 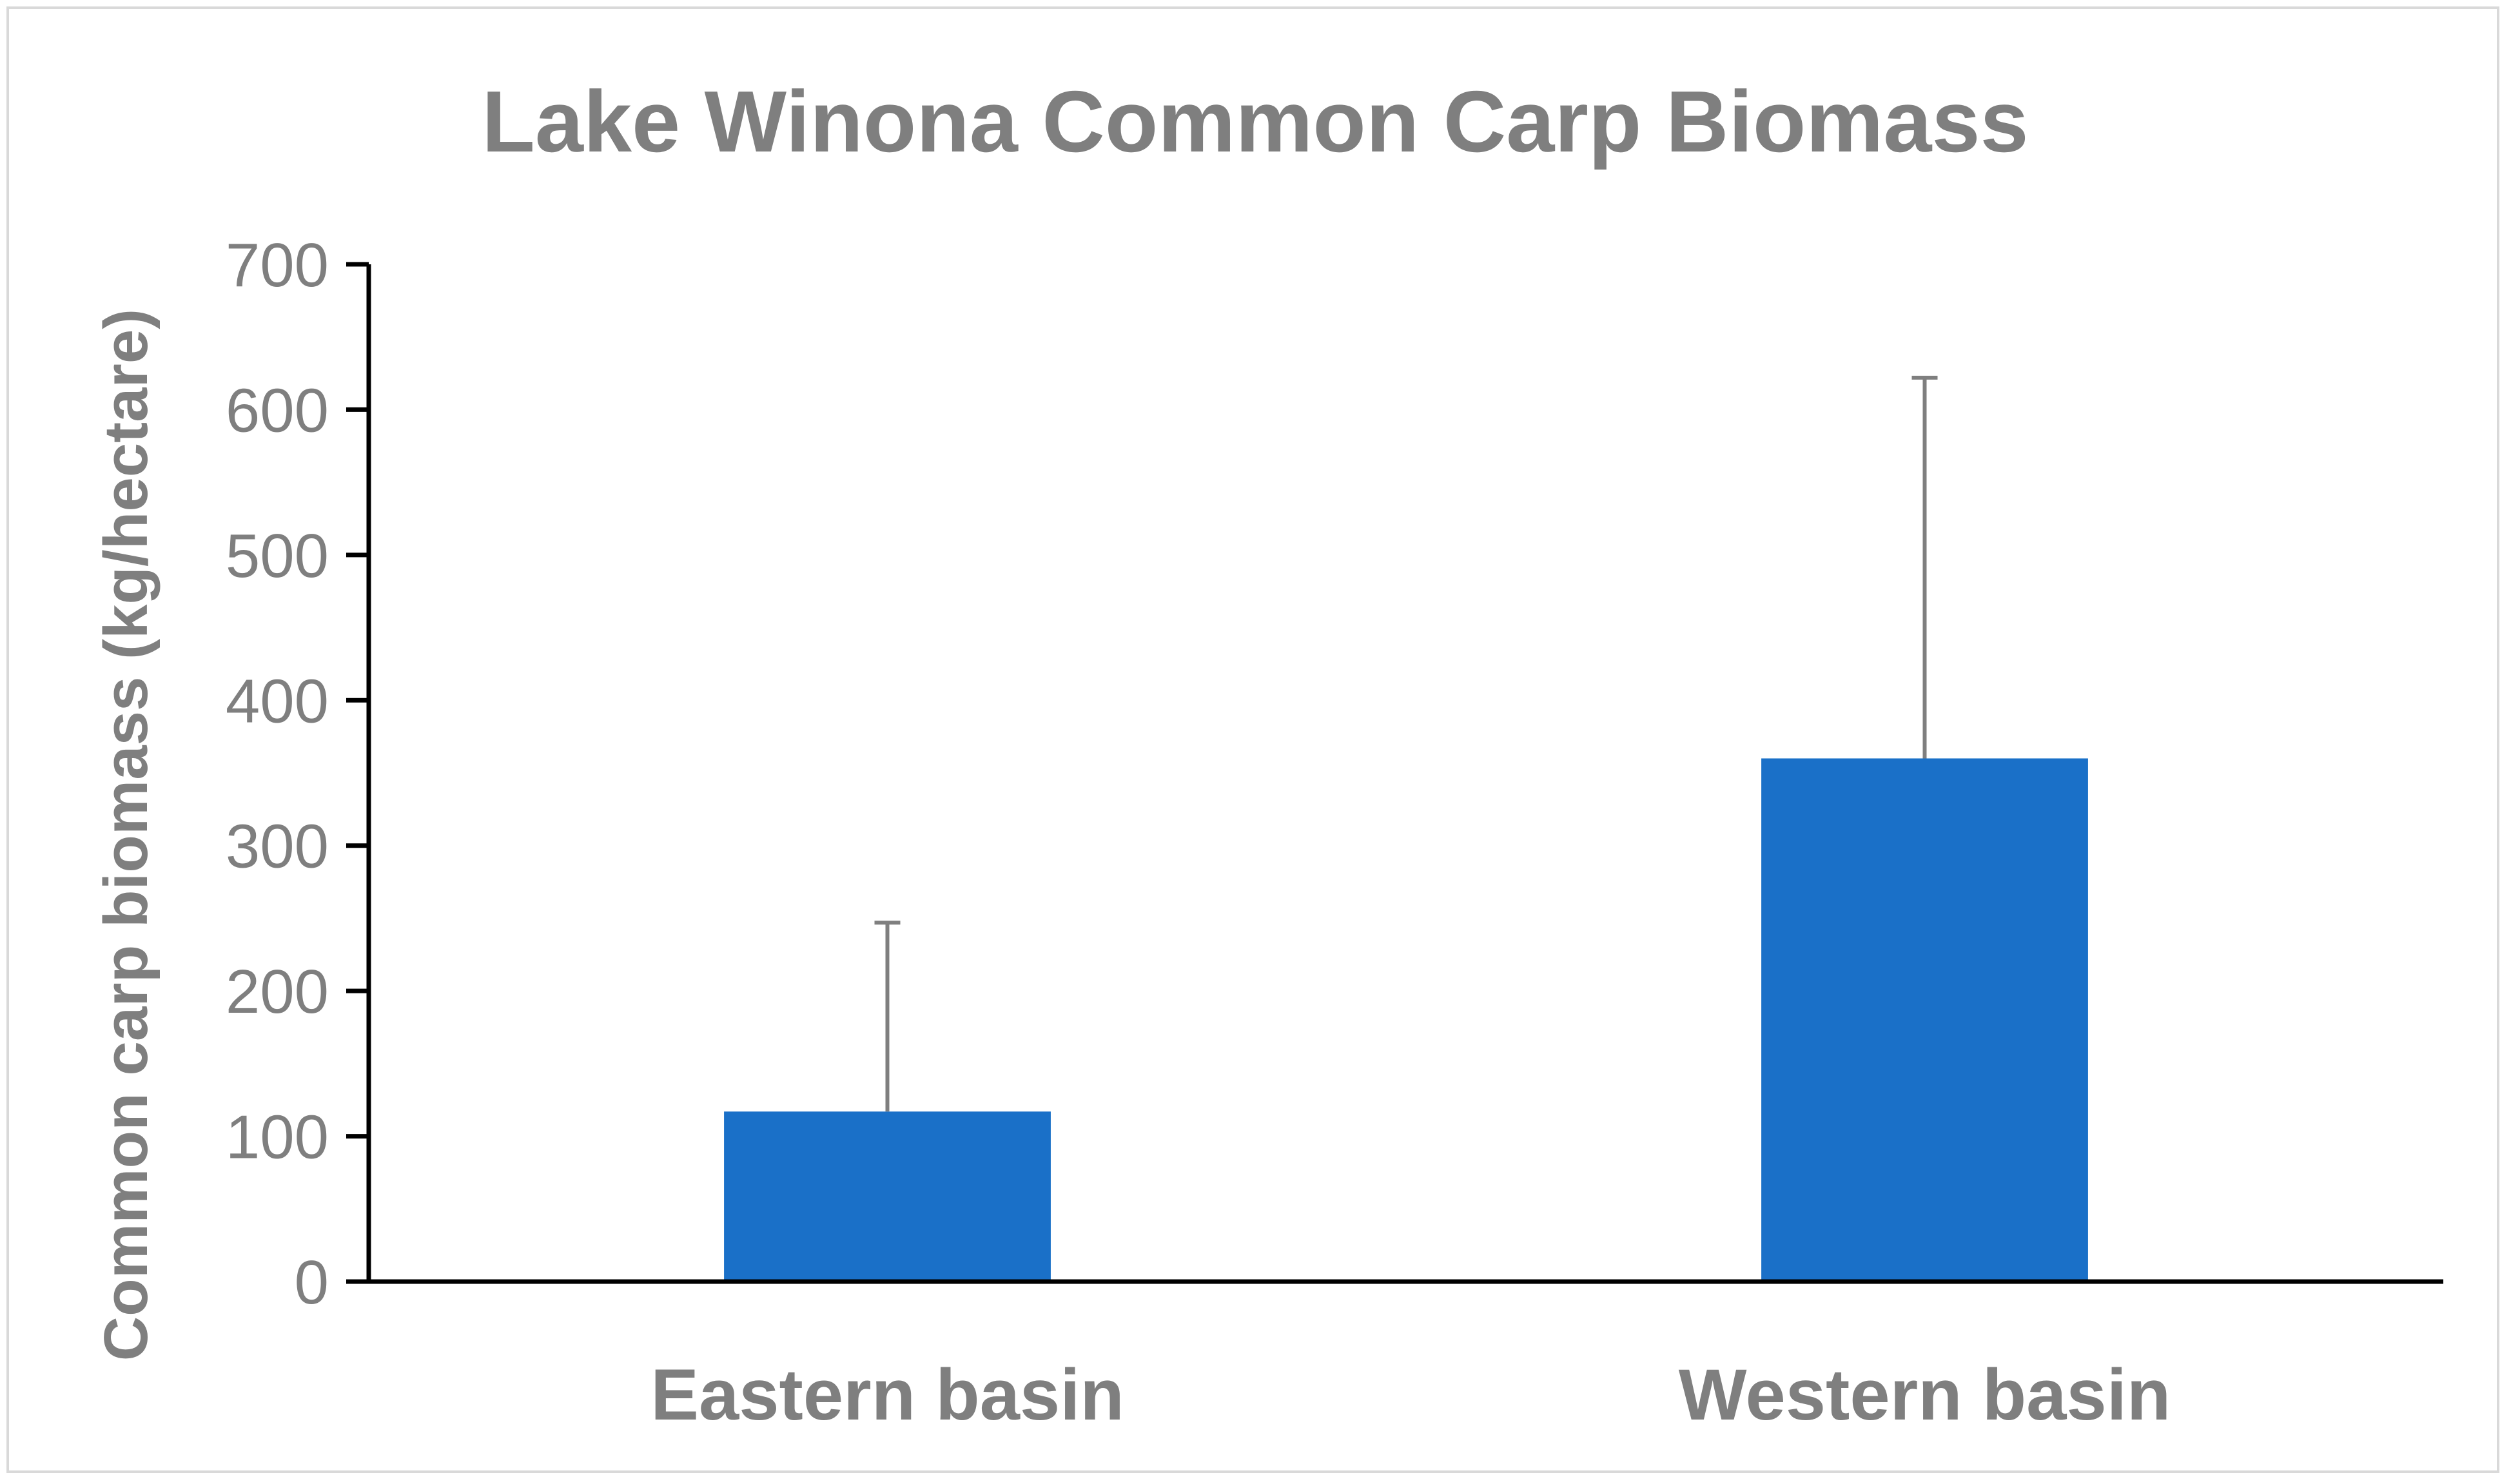 I want to click on y-tick-label: 700, so click(x=277, y=265).